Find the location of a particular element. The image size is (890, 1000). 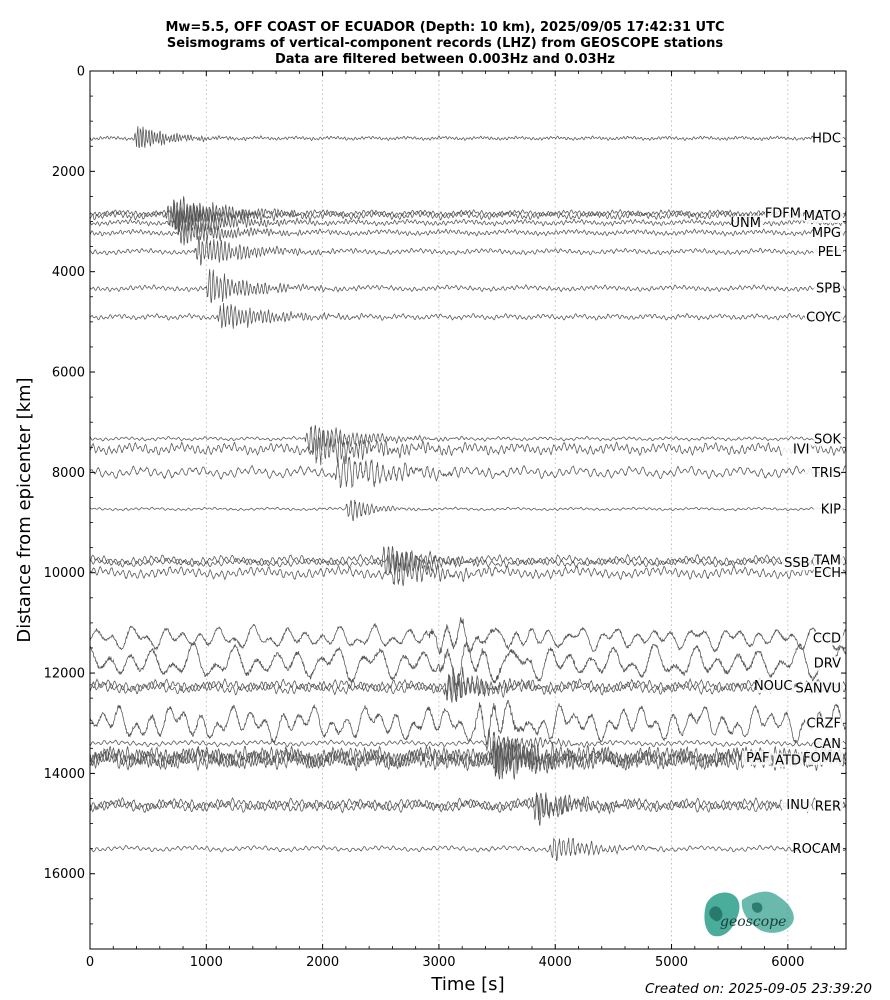

station-label-sok: SOK is located at coordinates (827, 439).